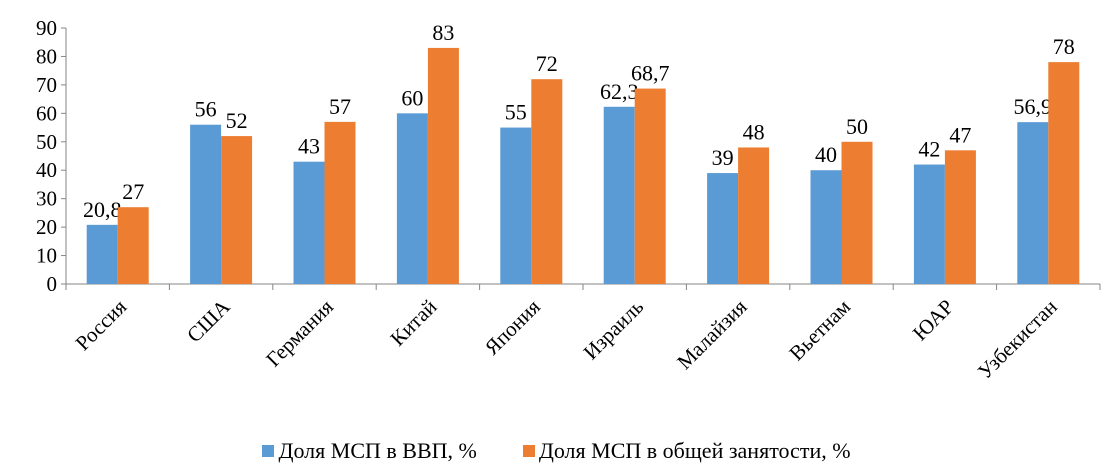 The width and height of the screenshot is (1113, 472). I want to click on data-label: 72, so click(547, 63).